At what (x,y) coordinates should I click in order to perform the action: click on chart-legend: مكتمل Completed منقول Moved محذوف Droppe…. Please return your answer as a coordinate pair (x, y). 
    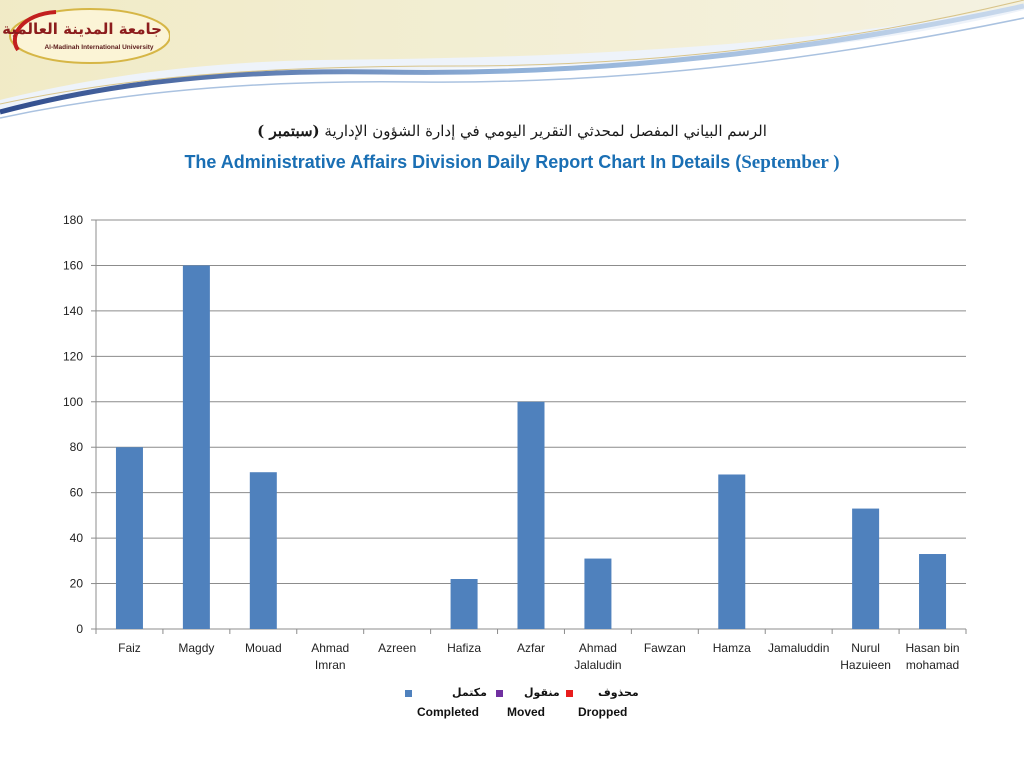
    Looking at the image, I should click on (525, 704).